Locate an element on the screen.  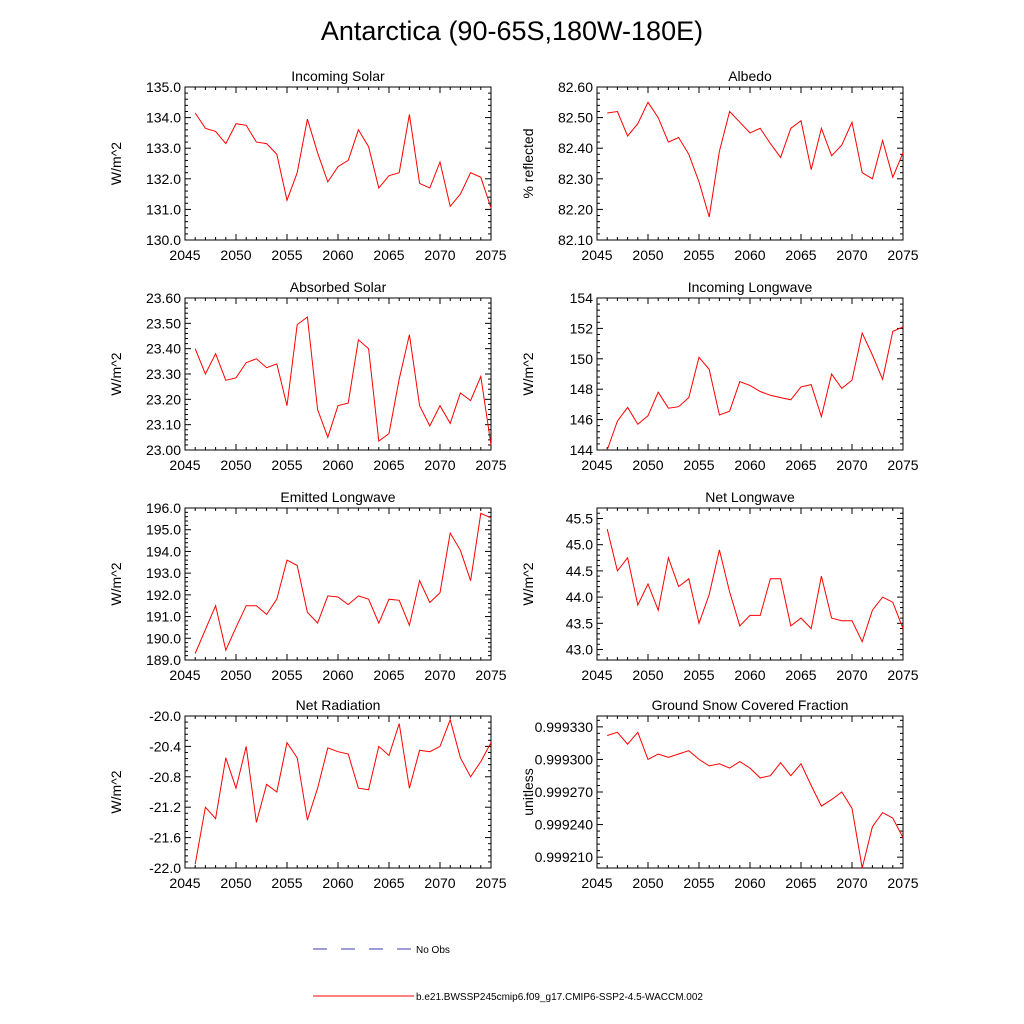
y-tick-label: 23.60 is located at coordinates (163, 298).